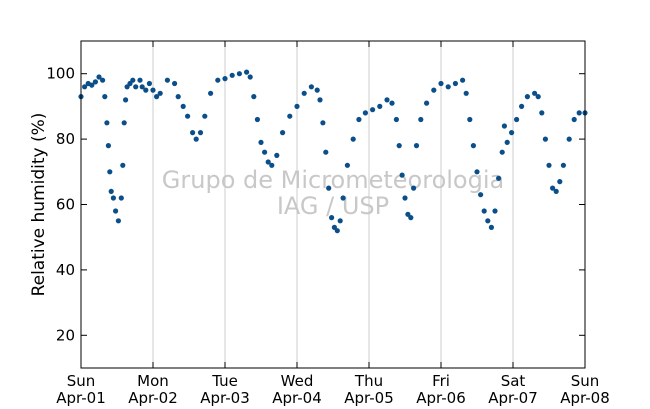  I want to click on watermark-line-1: Grupo de Micrometeorologia, so click(333, 180).